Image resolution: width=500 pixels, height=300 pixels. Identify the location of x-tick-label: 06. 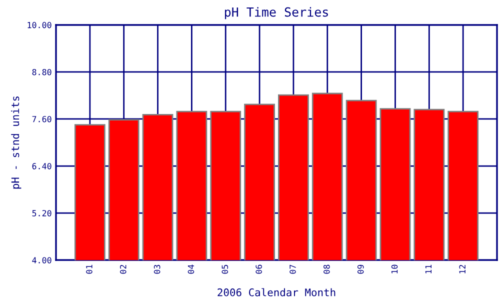
(259, 269).